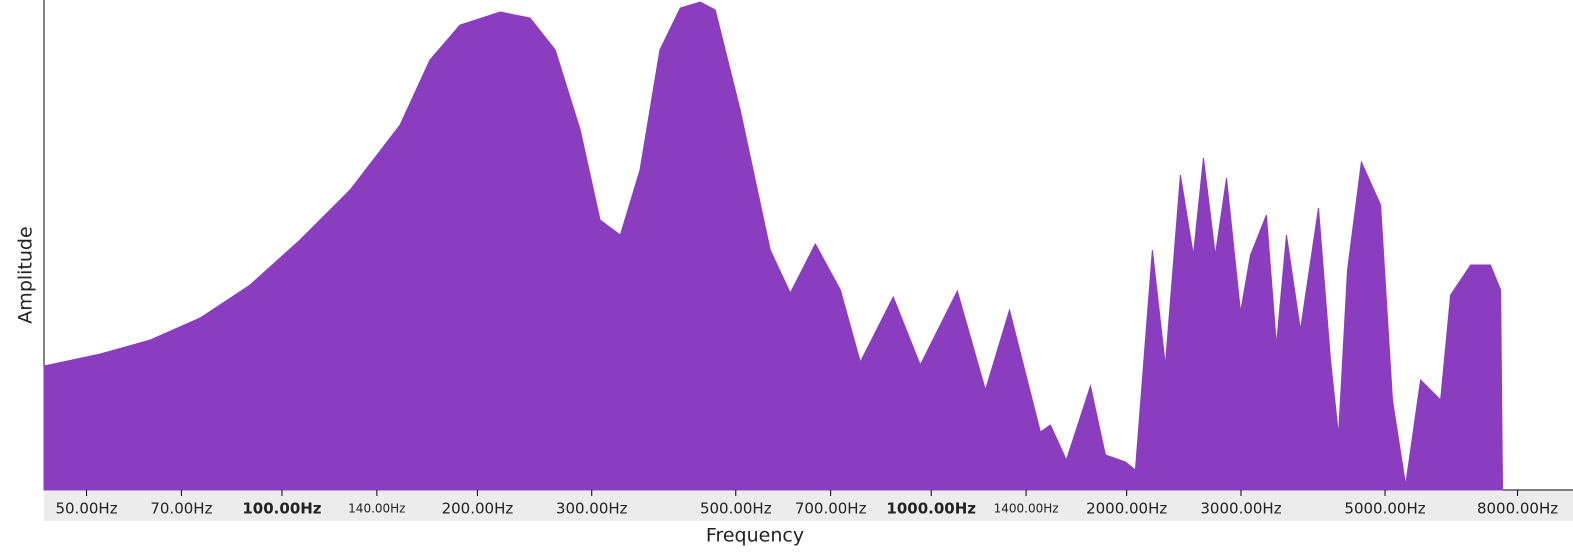 Image resolution: width=1573 pixels, height=557 pixels. I want to click on x-tick-label: 8000.00Hz, so click(1517, 509).